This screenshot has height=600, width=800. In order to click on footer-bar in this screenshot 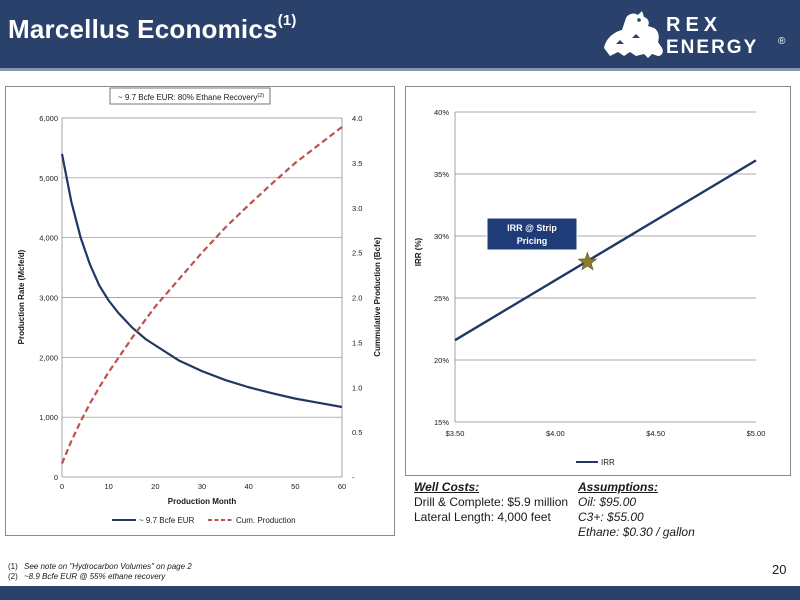, I will do `click(400, 593)`.